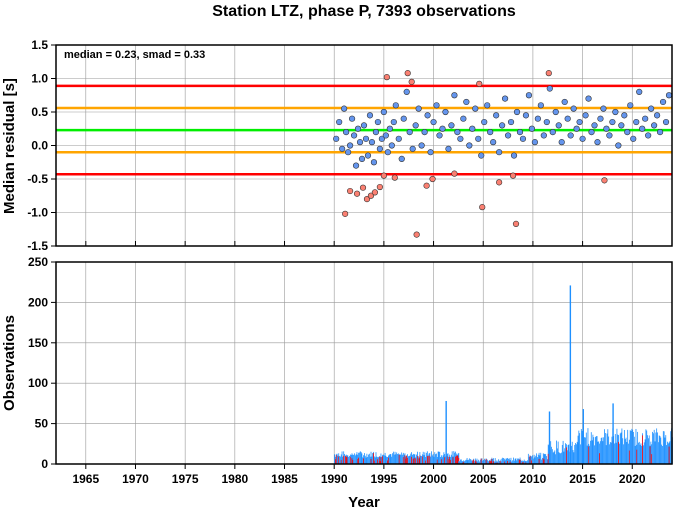 Image resolution: width=678 pixels, height=511 pixels. What do you see at coordinates (85, 479) in the screenshot?
I see `year-tick-label: 1965` at bounding box center [85, 479].